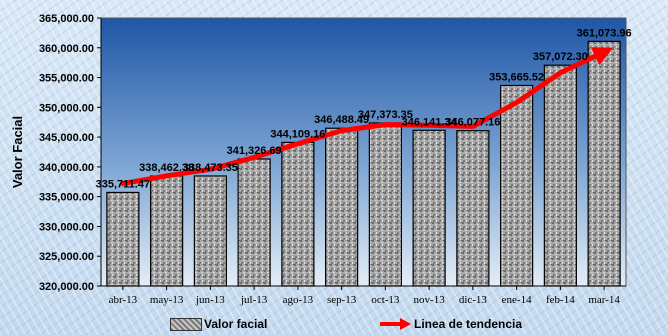 This screenshot has width=668, height=335. I want to click on x-tick-label: ene-14, so click(517, 300).